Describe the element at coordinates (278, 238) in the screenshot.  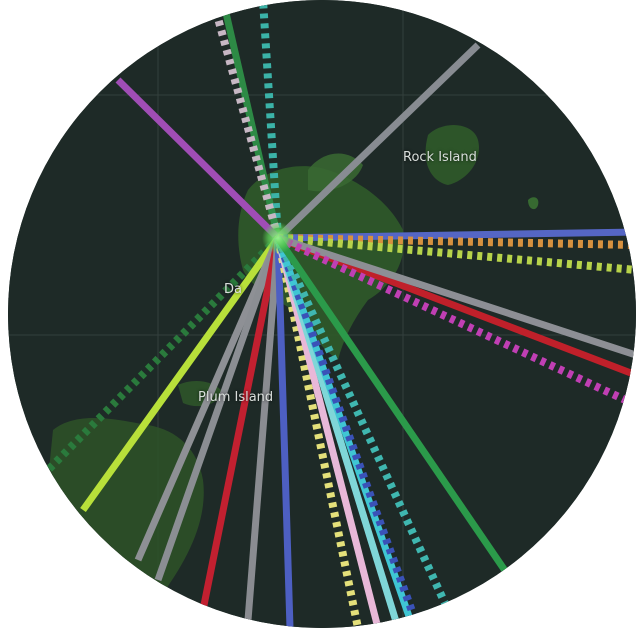
I see `hub-marker` at that location.